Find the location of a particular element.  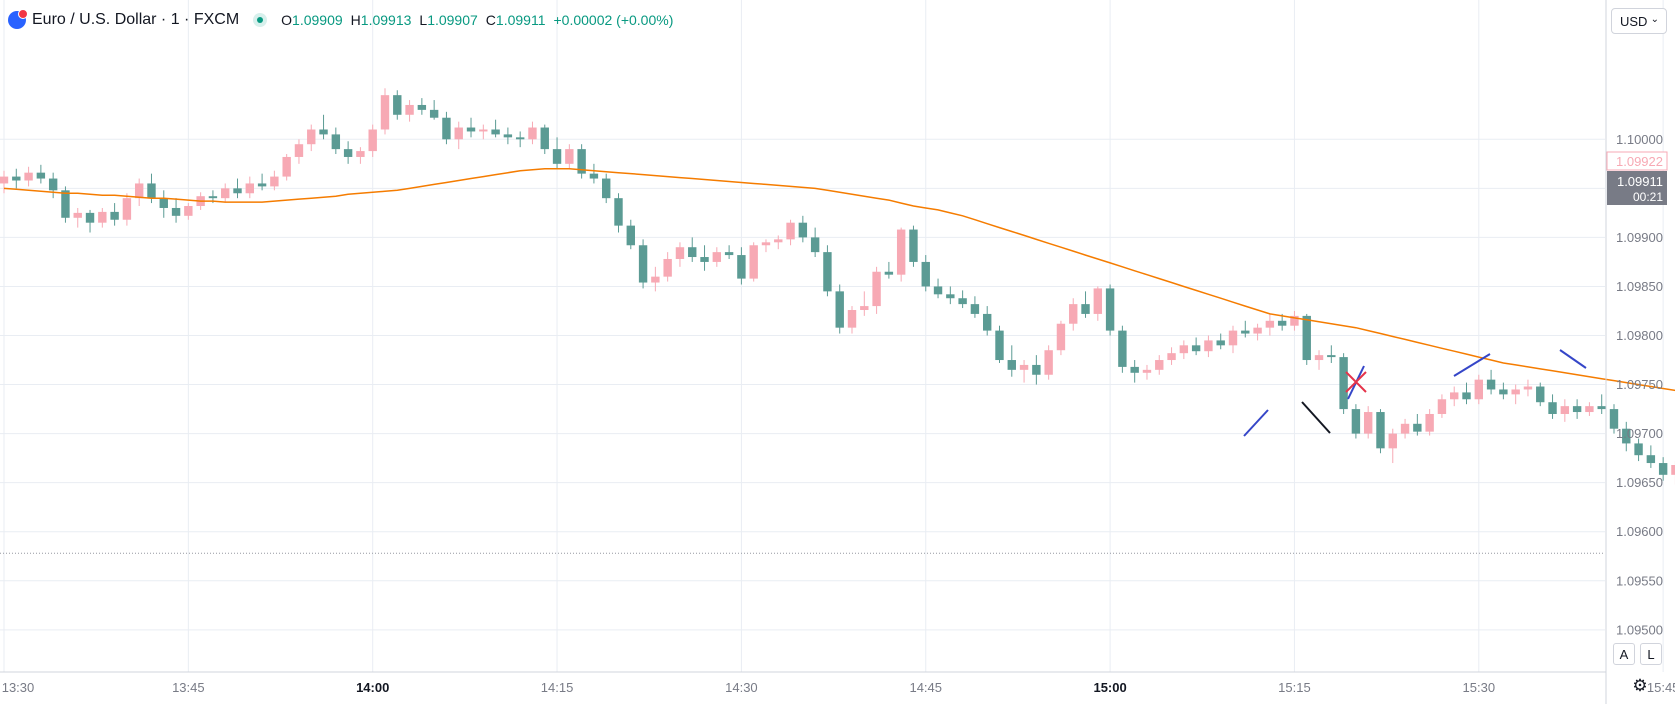

ohlc-change: +0.00002 (+0.00%) is located at coordinates (613, 20).